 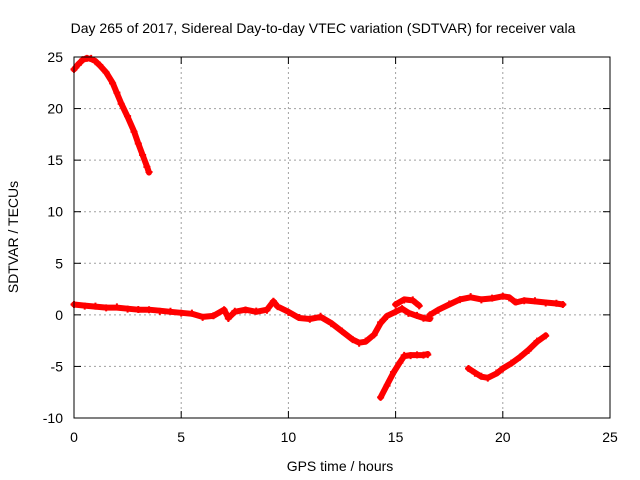 I want to click on x-tick-label: 25, so click(x=610, y=437).